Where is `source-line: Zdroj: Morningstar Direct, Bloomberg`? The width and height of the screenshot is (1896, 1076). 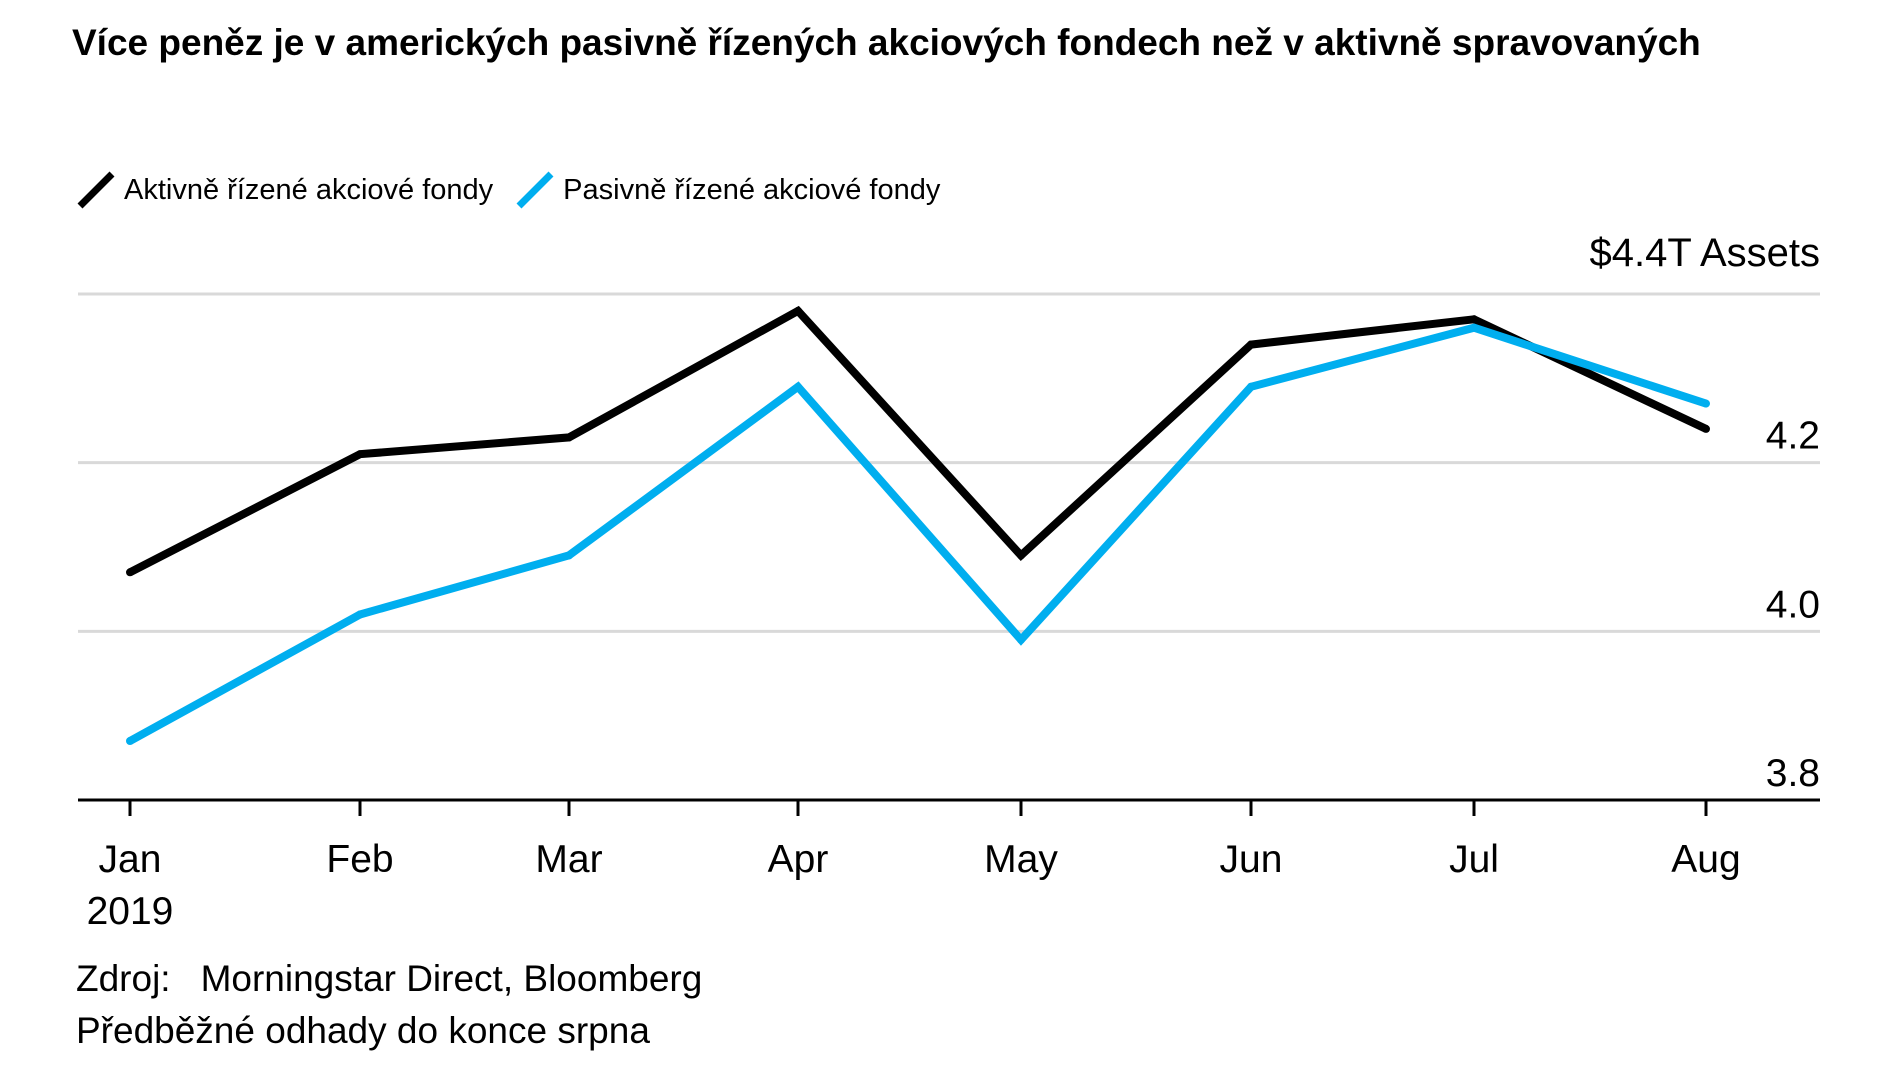 source-line: Zdroj: Morningstar Direct, Bloomberg is located at coordinates (389, 979).